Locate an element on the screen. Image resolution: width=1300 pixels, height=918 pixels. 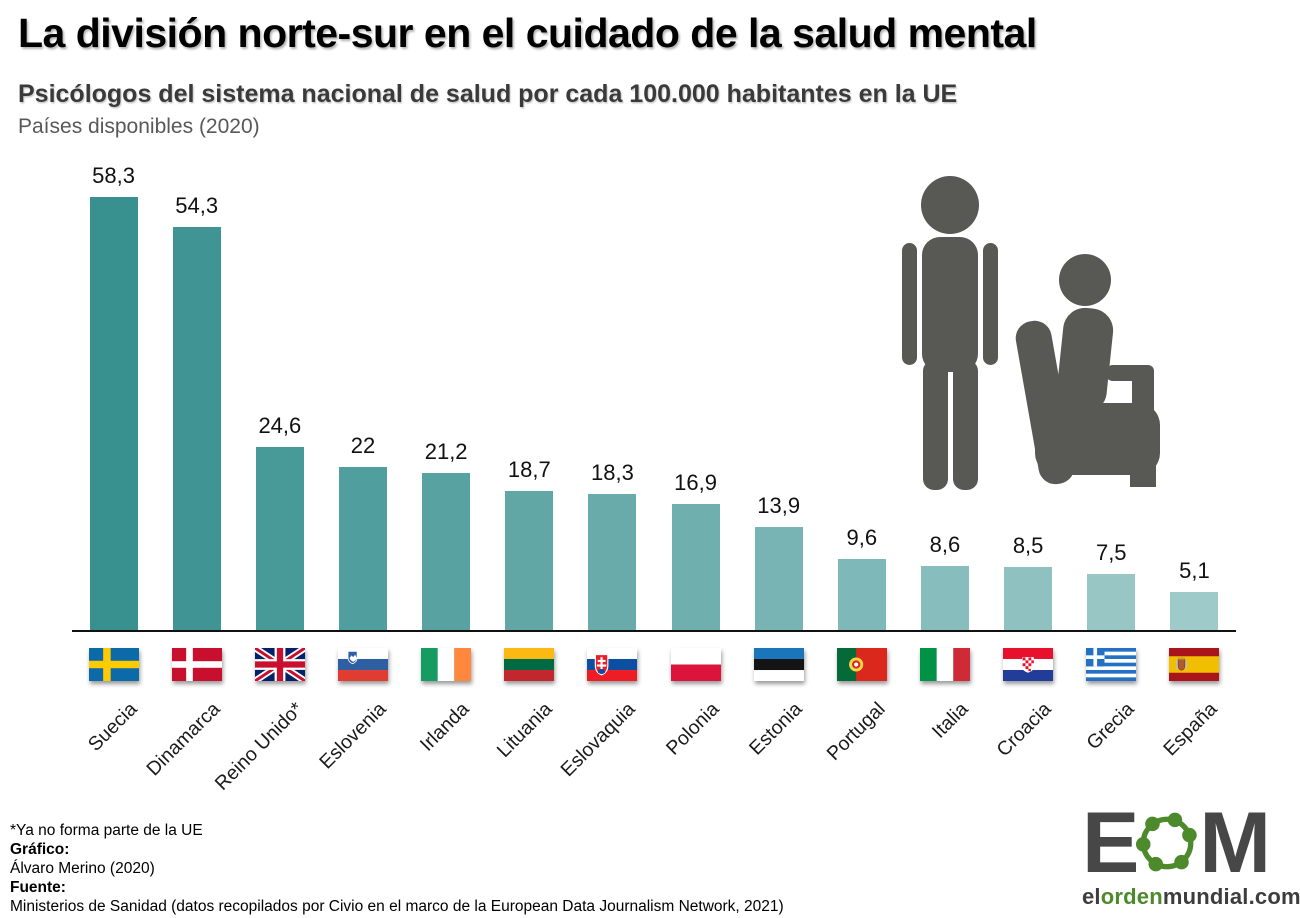
bar-value-label: 22 is located at coordinates (363, 445).